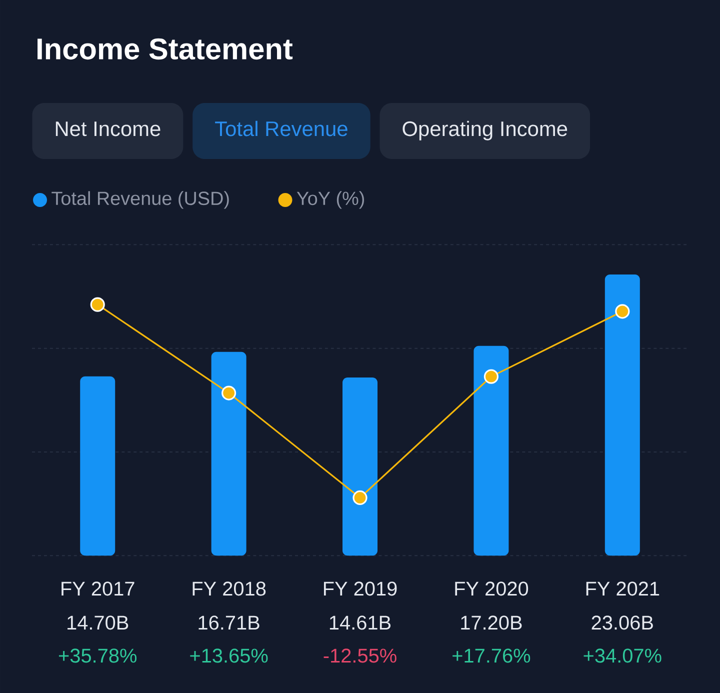 This screenshot has width=720, height=693. Describe the element at coordinates (330, 200) in the screenshot. I see `legend-label: YoY (%)` at that location.